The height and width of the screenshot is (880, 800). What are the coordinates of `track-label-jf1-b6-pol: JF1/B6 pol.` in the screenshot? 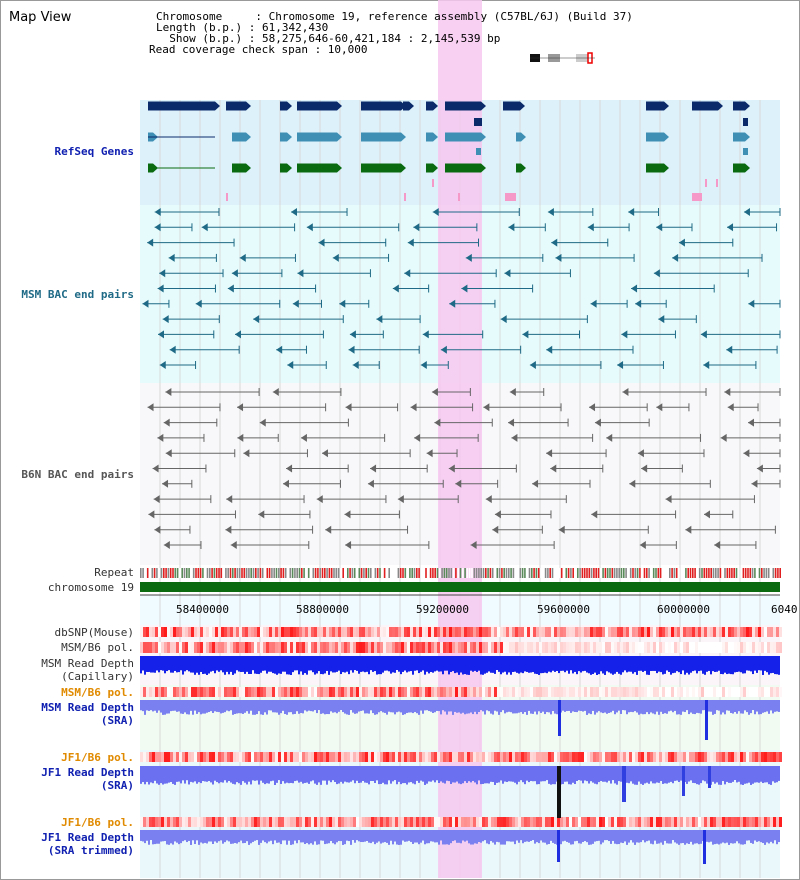 It's located at (97, 757).